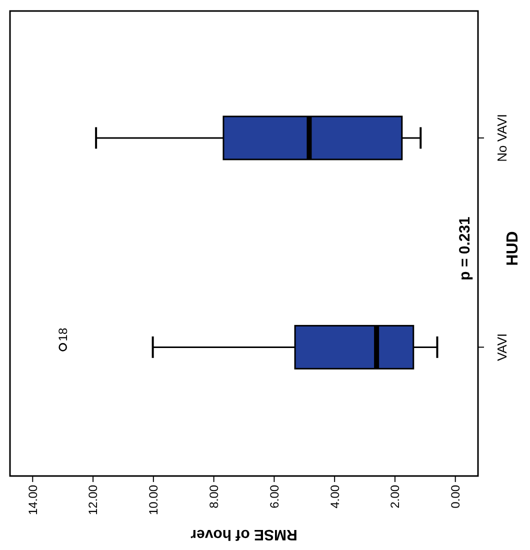 The height and width of the screenshot is (550, 530). I want to click on x-tick-label: 12.00, so click(93, 500).